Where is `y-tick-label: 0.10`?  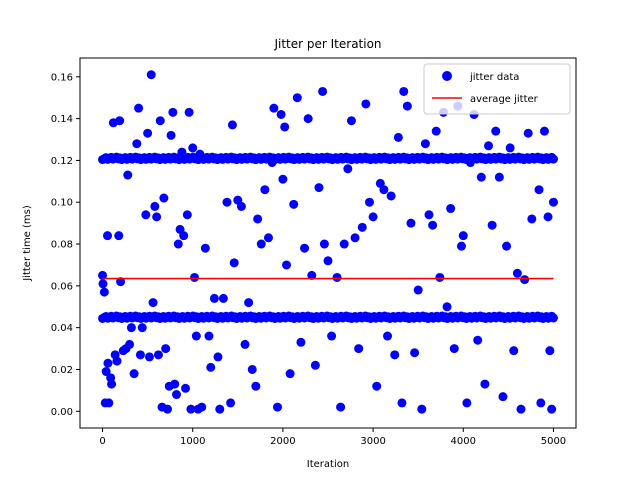 y-tick-label: 0.10 is located at coordinates (62, 203).